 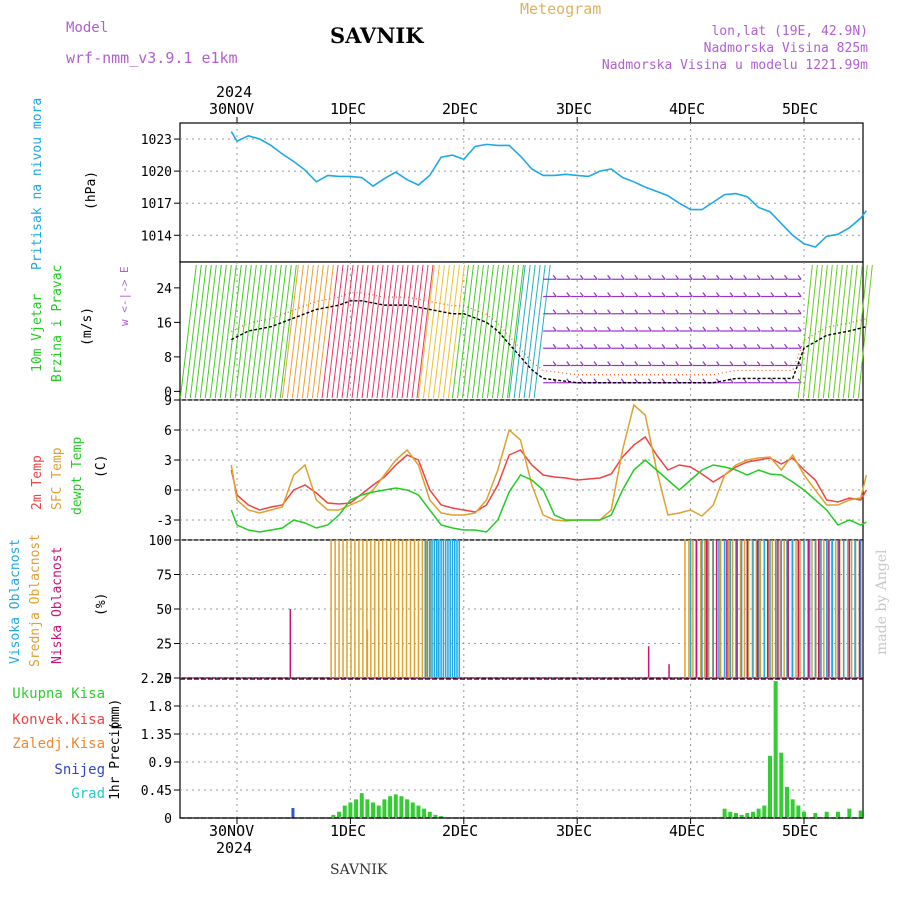 I want to click on wind-gust-line, so click(x=549, y=334).